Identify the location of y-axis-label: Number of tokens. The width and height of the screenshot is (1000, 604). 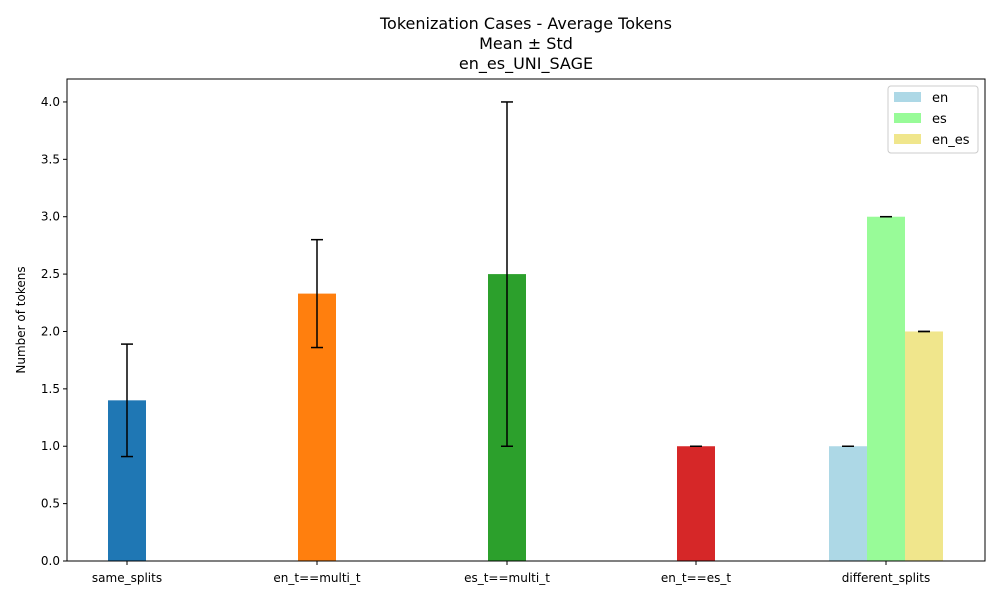
(21, 319).